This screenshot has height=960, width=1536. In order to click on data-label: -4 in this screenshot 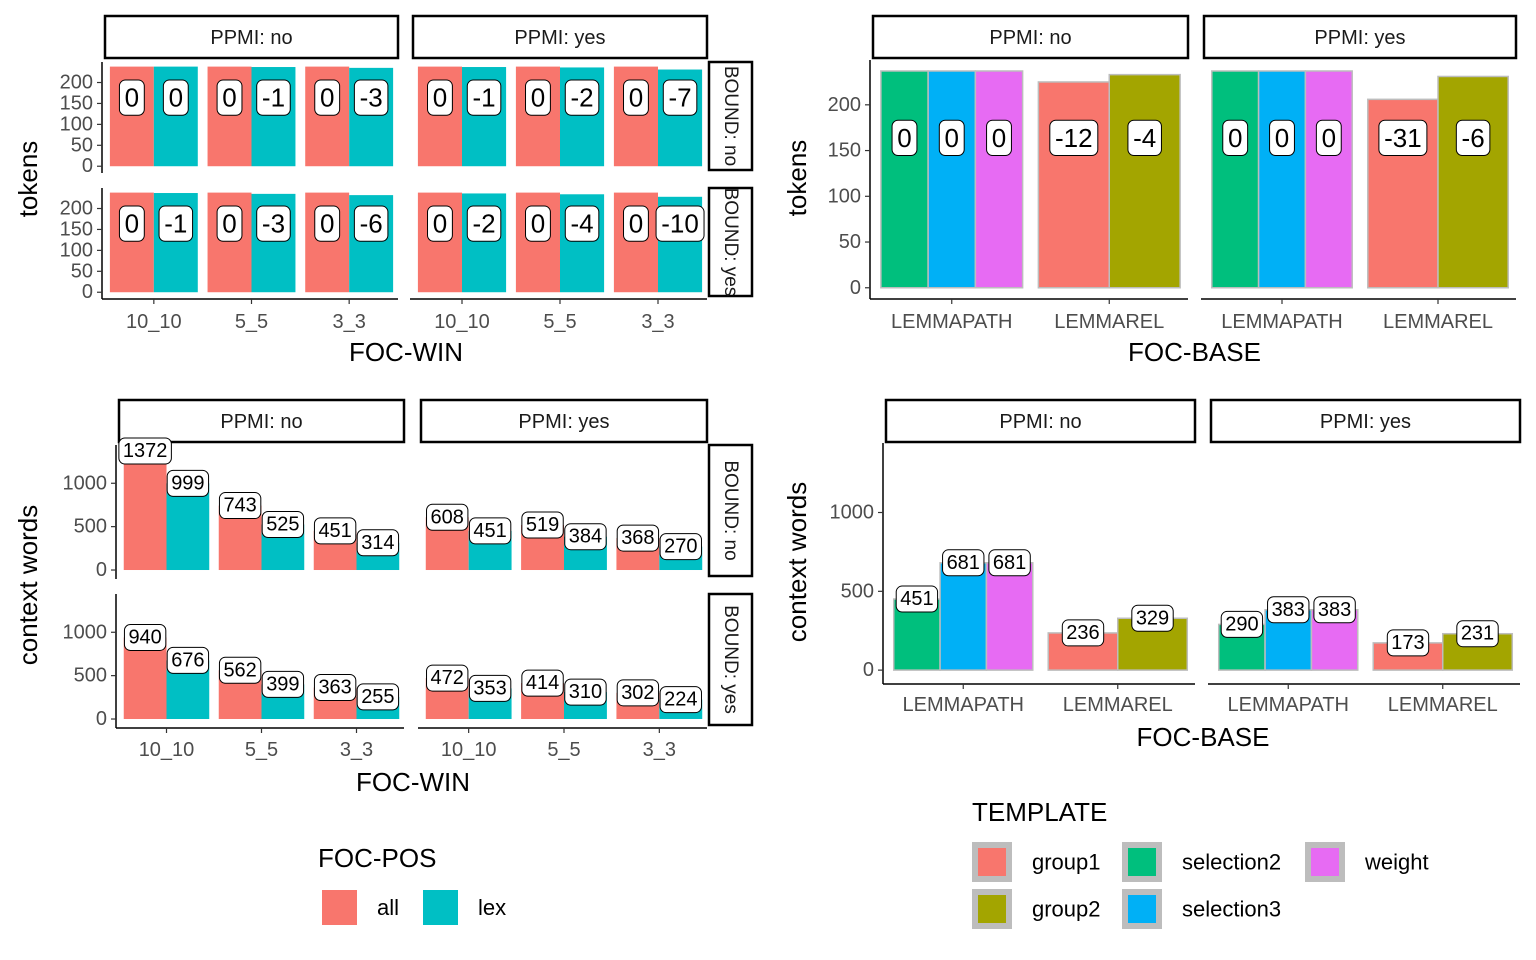, I will do `click(581, 224)`.